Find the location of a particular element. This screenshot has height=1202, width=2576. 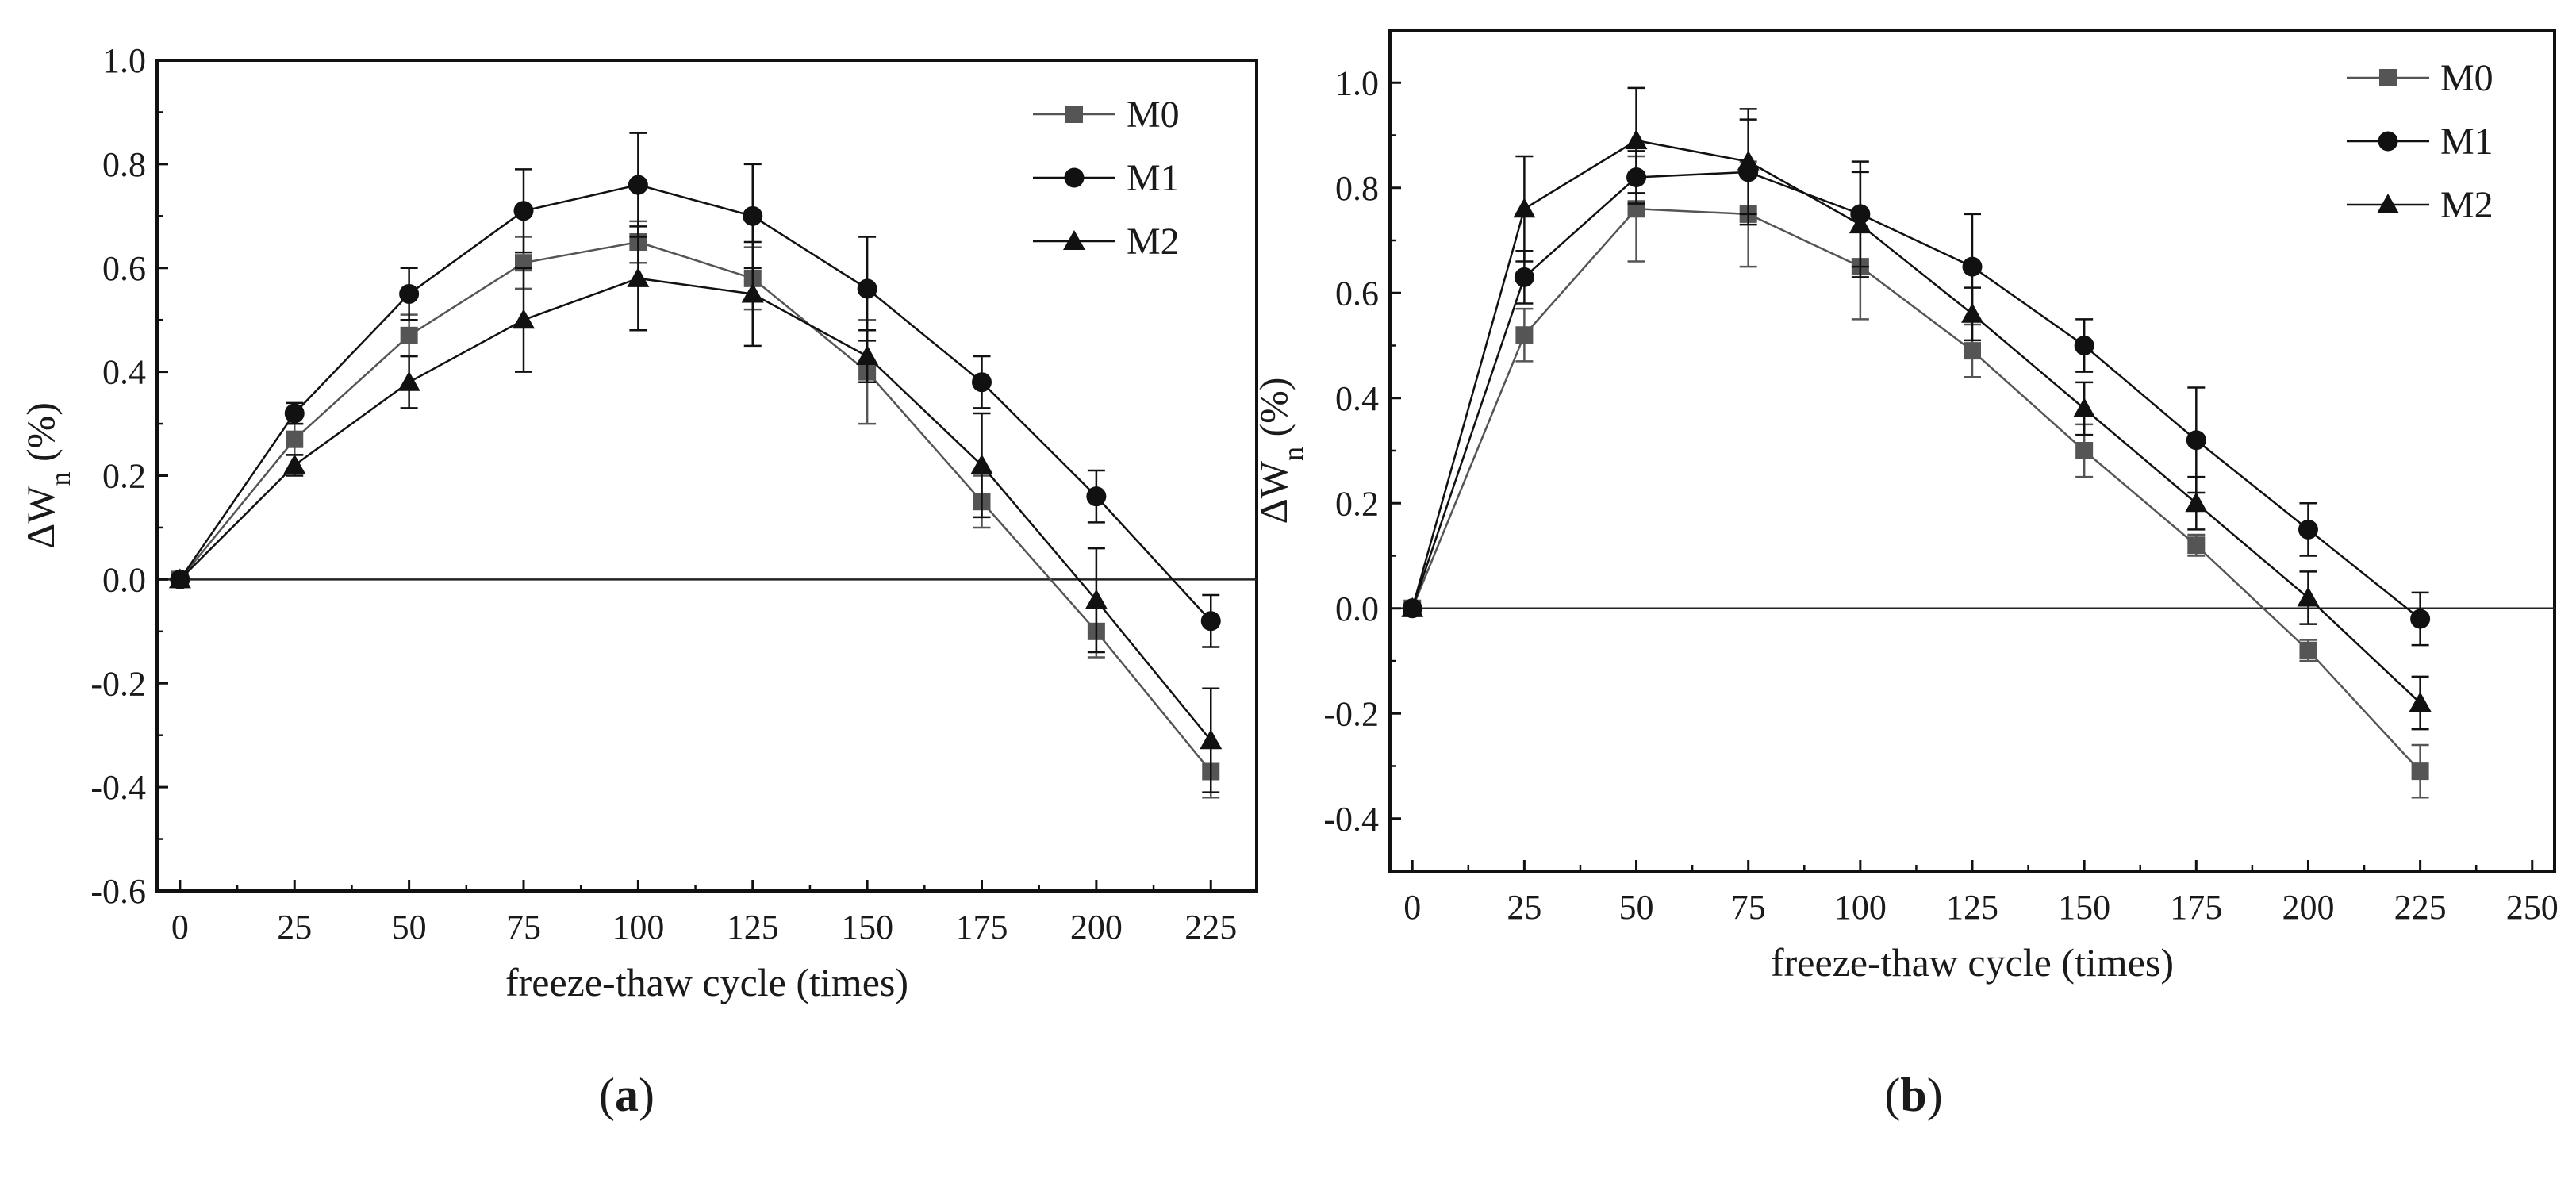

legend-item-m2: M2 is located at coordinates (1106, 242).